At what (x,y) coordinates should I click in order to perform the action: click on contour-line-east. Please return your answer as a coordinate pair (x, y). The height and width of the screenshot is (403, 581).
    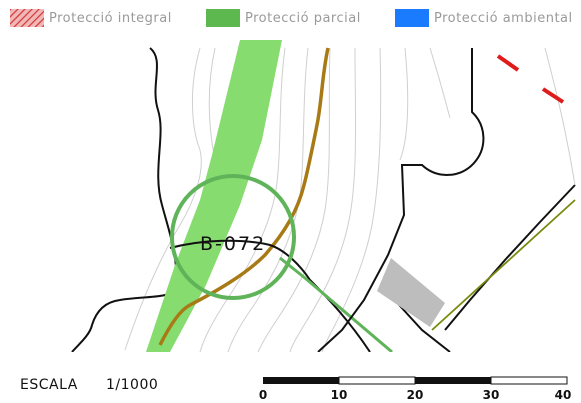
    Looking at the image, I should click on (560, 116).